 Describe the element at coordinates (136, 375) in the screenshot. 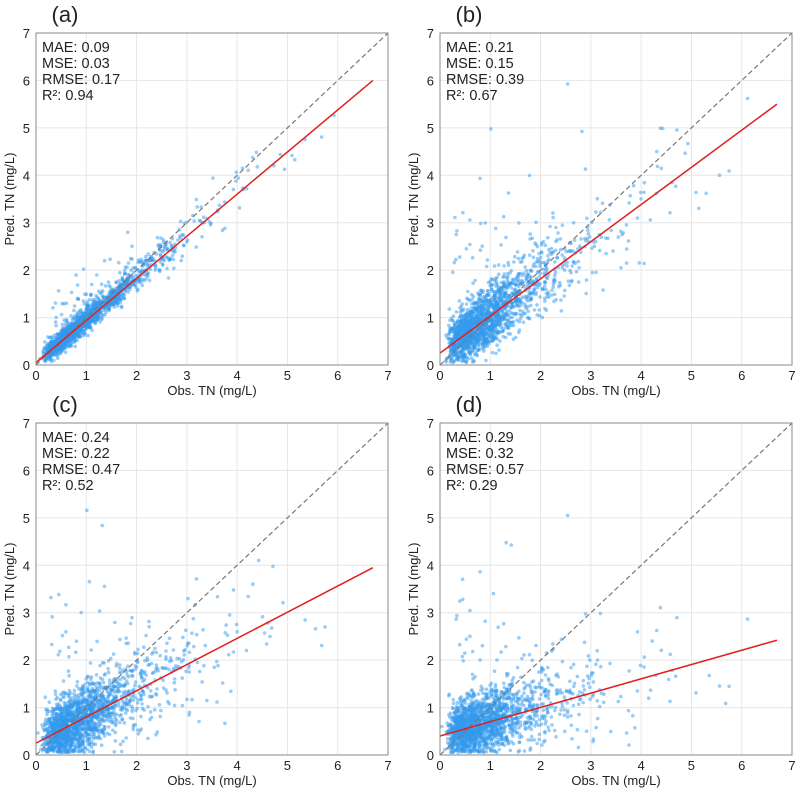

I see `x-tick-label: 2` at that location.